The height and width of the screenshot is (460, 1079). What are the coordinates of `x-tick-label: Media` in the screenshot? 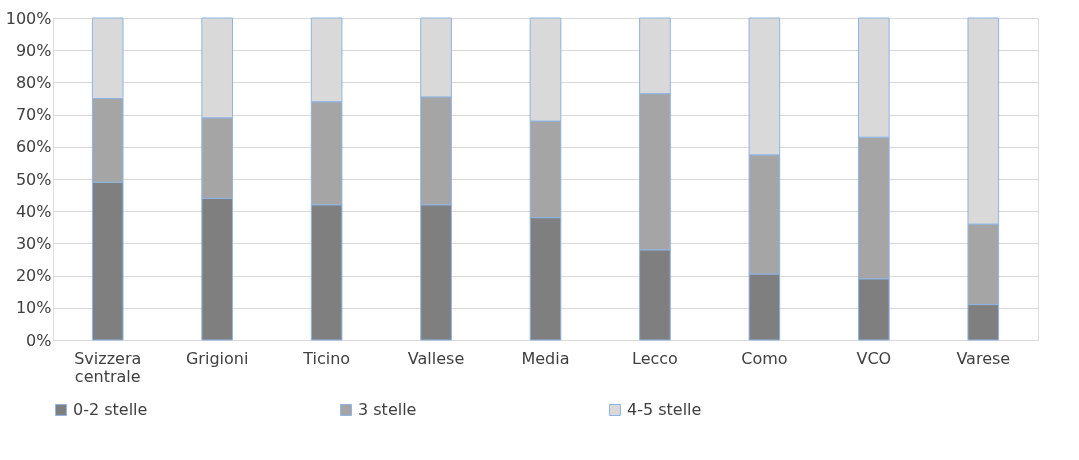 It's located at (545, 358).